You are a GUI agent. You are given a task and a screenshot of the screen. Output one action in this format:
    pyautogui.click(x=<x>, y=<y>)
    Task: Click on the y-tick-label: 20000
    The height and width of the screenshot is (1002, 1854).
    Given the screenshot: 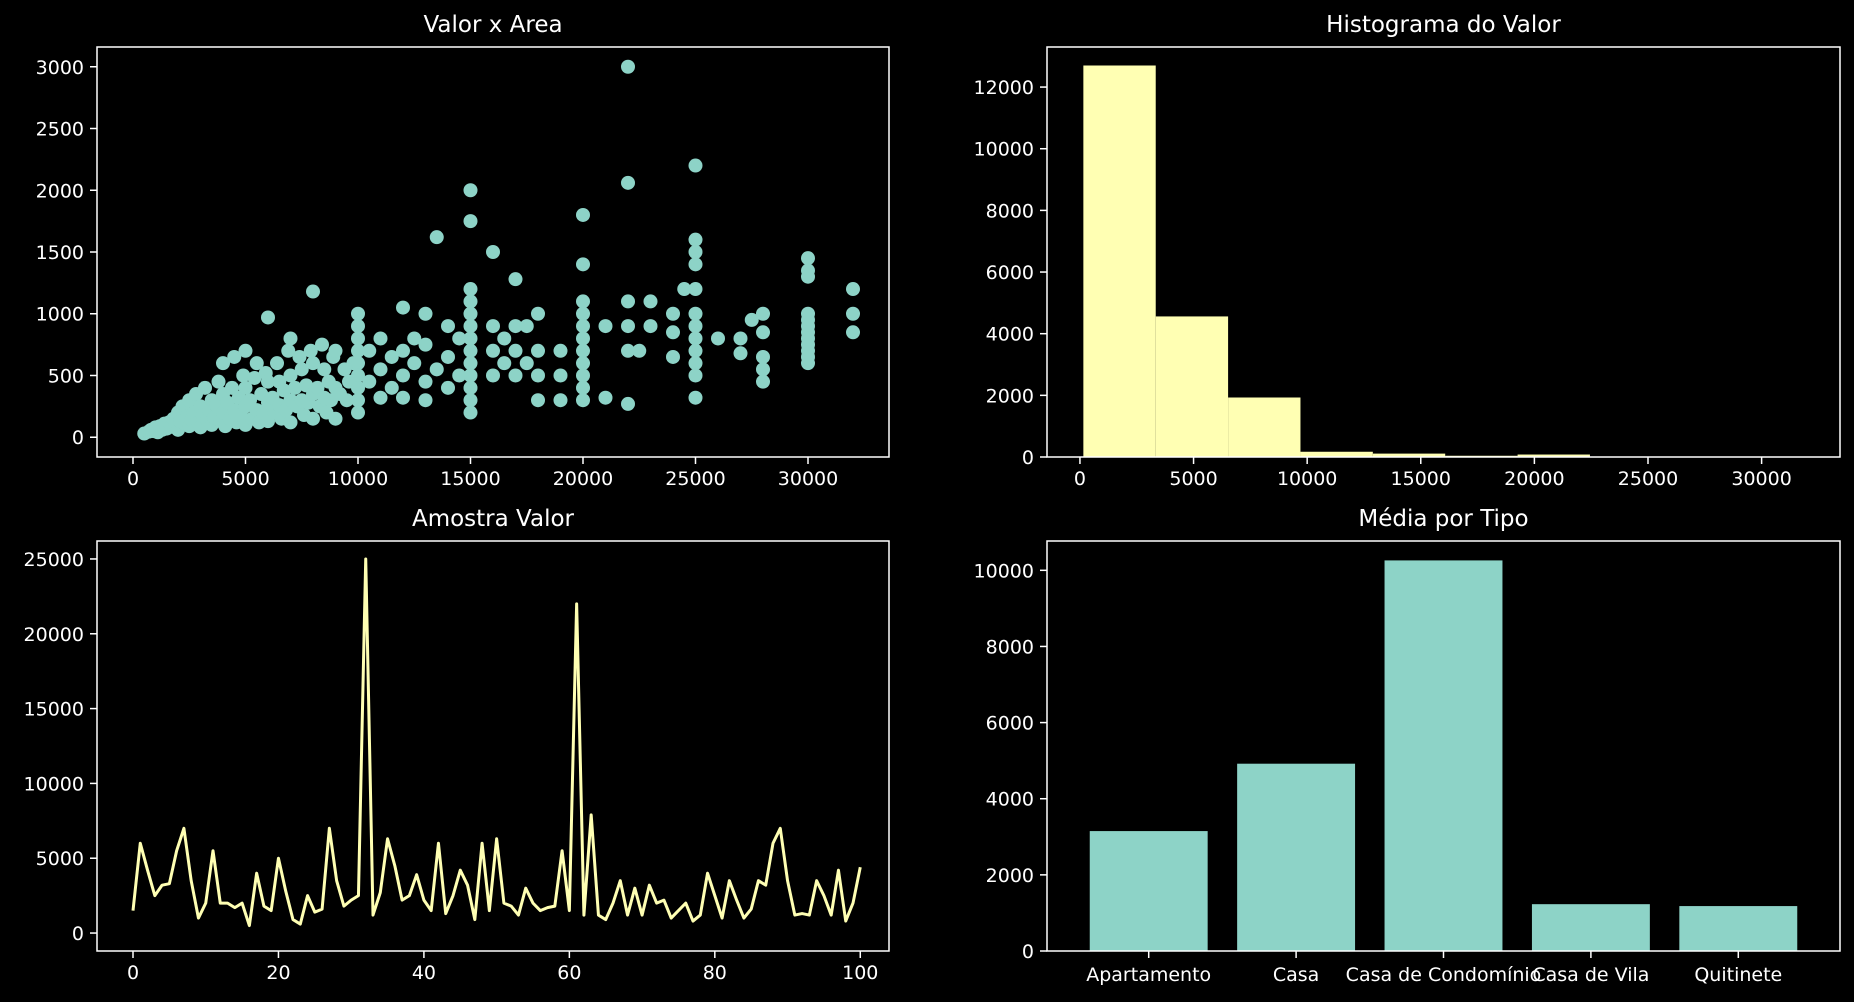 What is the action you would take?
    pyautogui.click(x=54, y=635)
    